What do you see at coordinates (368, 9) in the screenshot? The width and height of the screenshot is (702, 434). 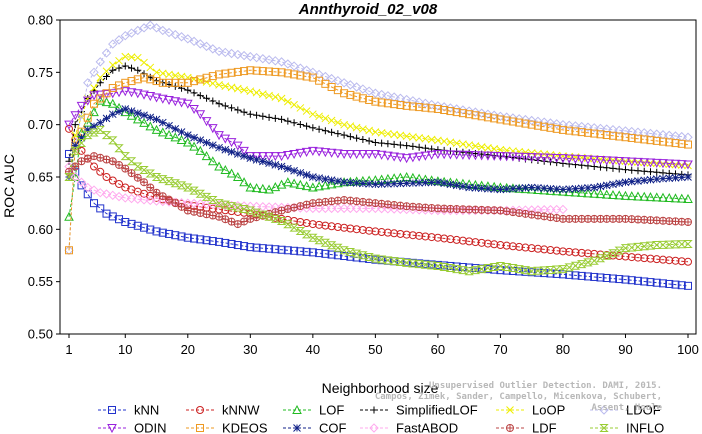 I see `chart-title: Annthyroid_02_v08` at bounding box center [368, 9].